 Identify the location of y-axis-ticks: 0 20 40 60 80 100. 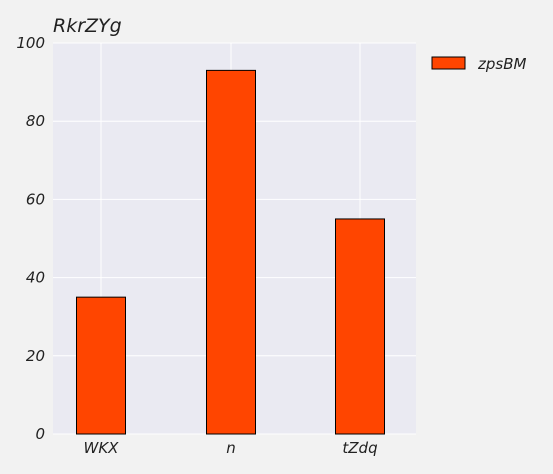
(30, 238).